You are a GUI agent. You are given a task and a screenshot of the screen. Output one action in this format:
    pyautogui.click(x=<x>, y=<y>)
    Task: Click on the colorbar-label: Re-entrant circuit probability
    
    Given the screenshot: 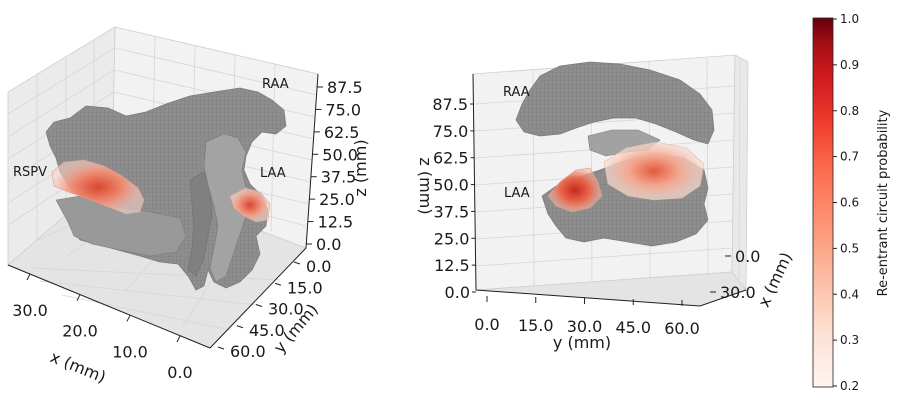 What is the action you would take?
    pyautogui.click(x=883, y=202)
    